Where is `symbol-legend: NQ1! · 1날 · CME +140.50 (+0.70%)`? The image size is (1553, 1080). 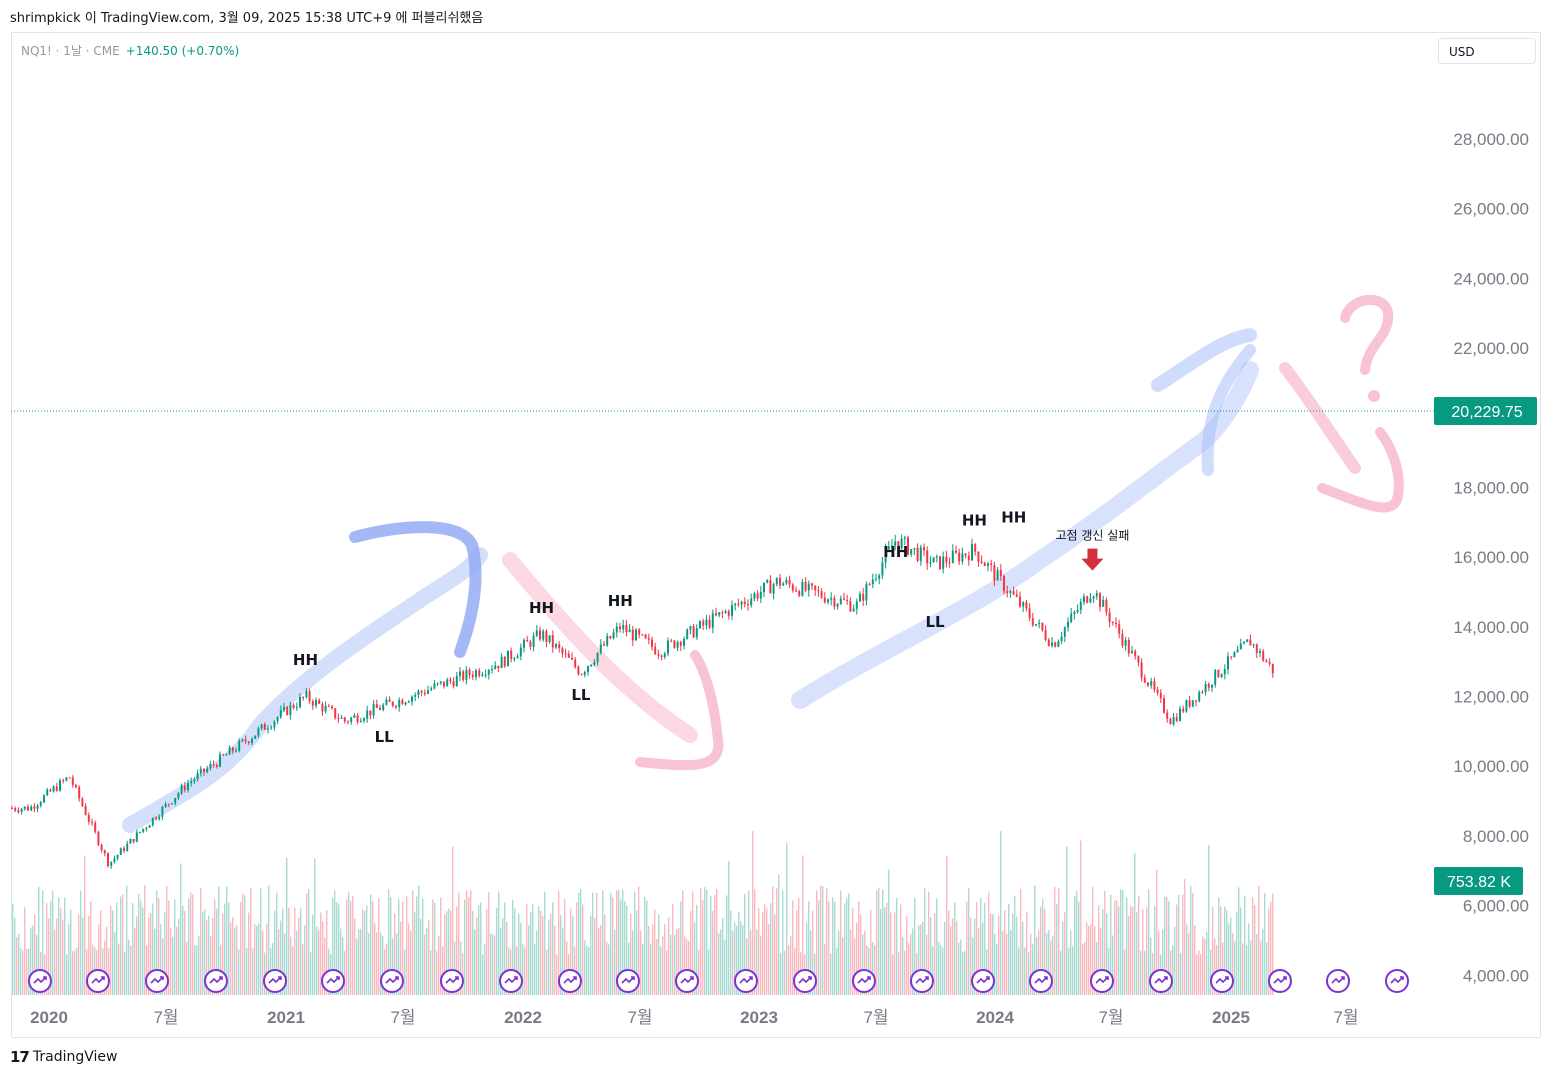 symbol-legend: NQ1! · 1날 · CME +140.50 (+0.70%) is located at coordinates (130, 50).